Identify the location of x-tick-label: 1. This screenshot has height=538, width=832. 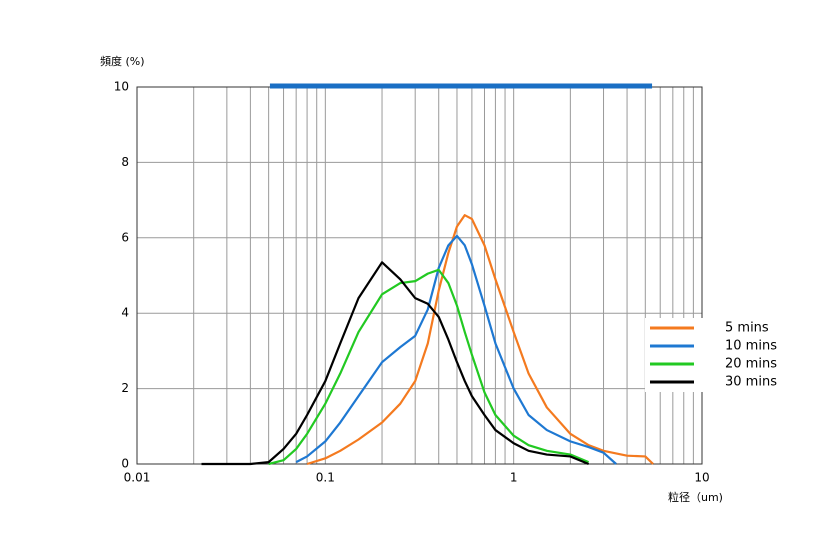
(514, 478).